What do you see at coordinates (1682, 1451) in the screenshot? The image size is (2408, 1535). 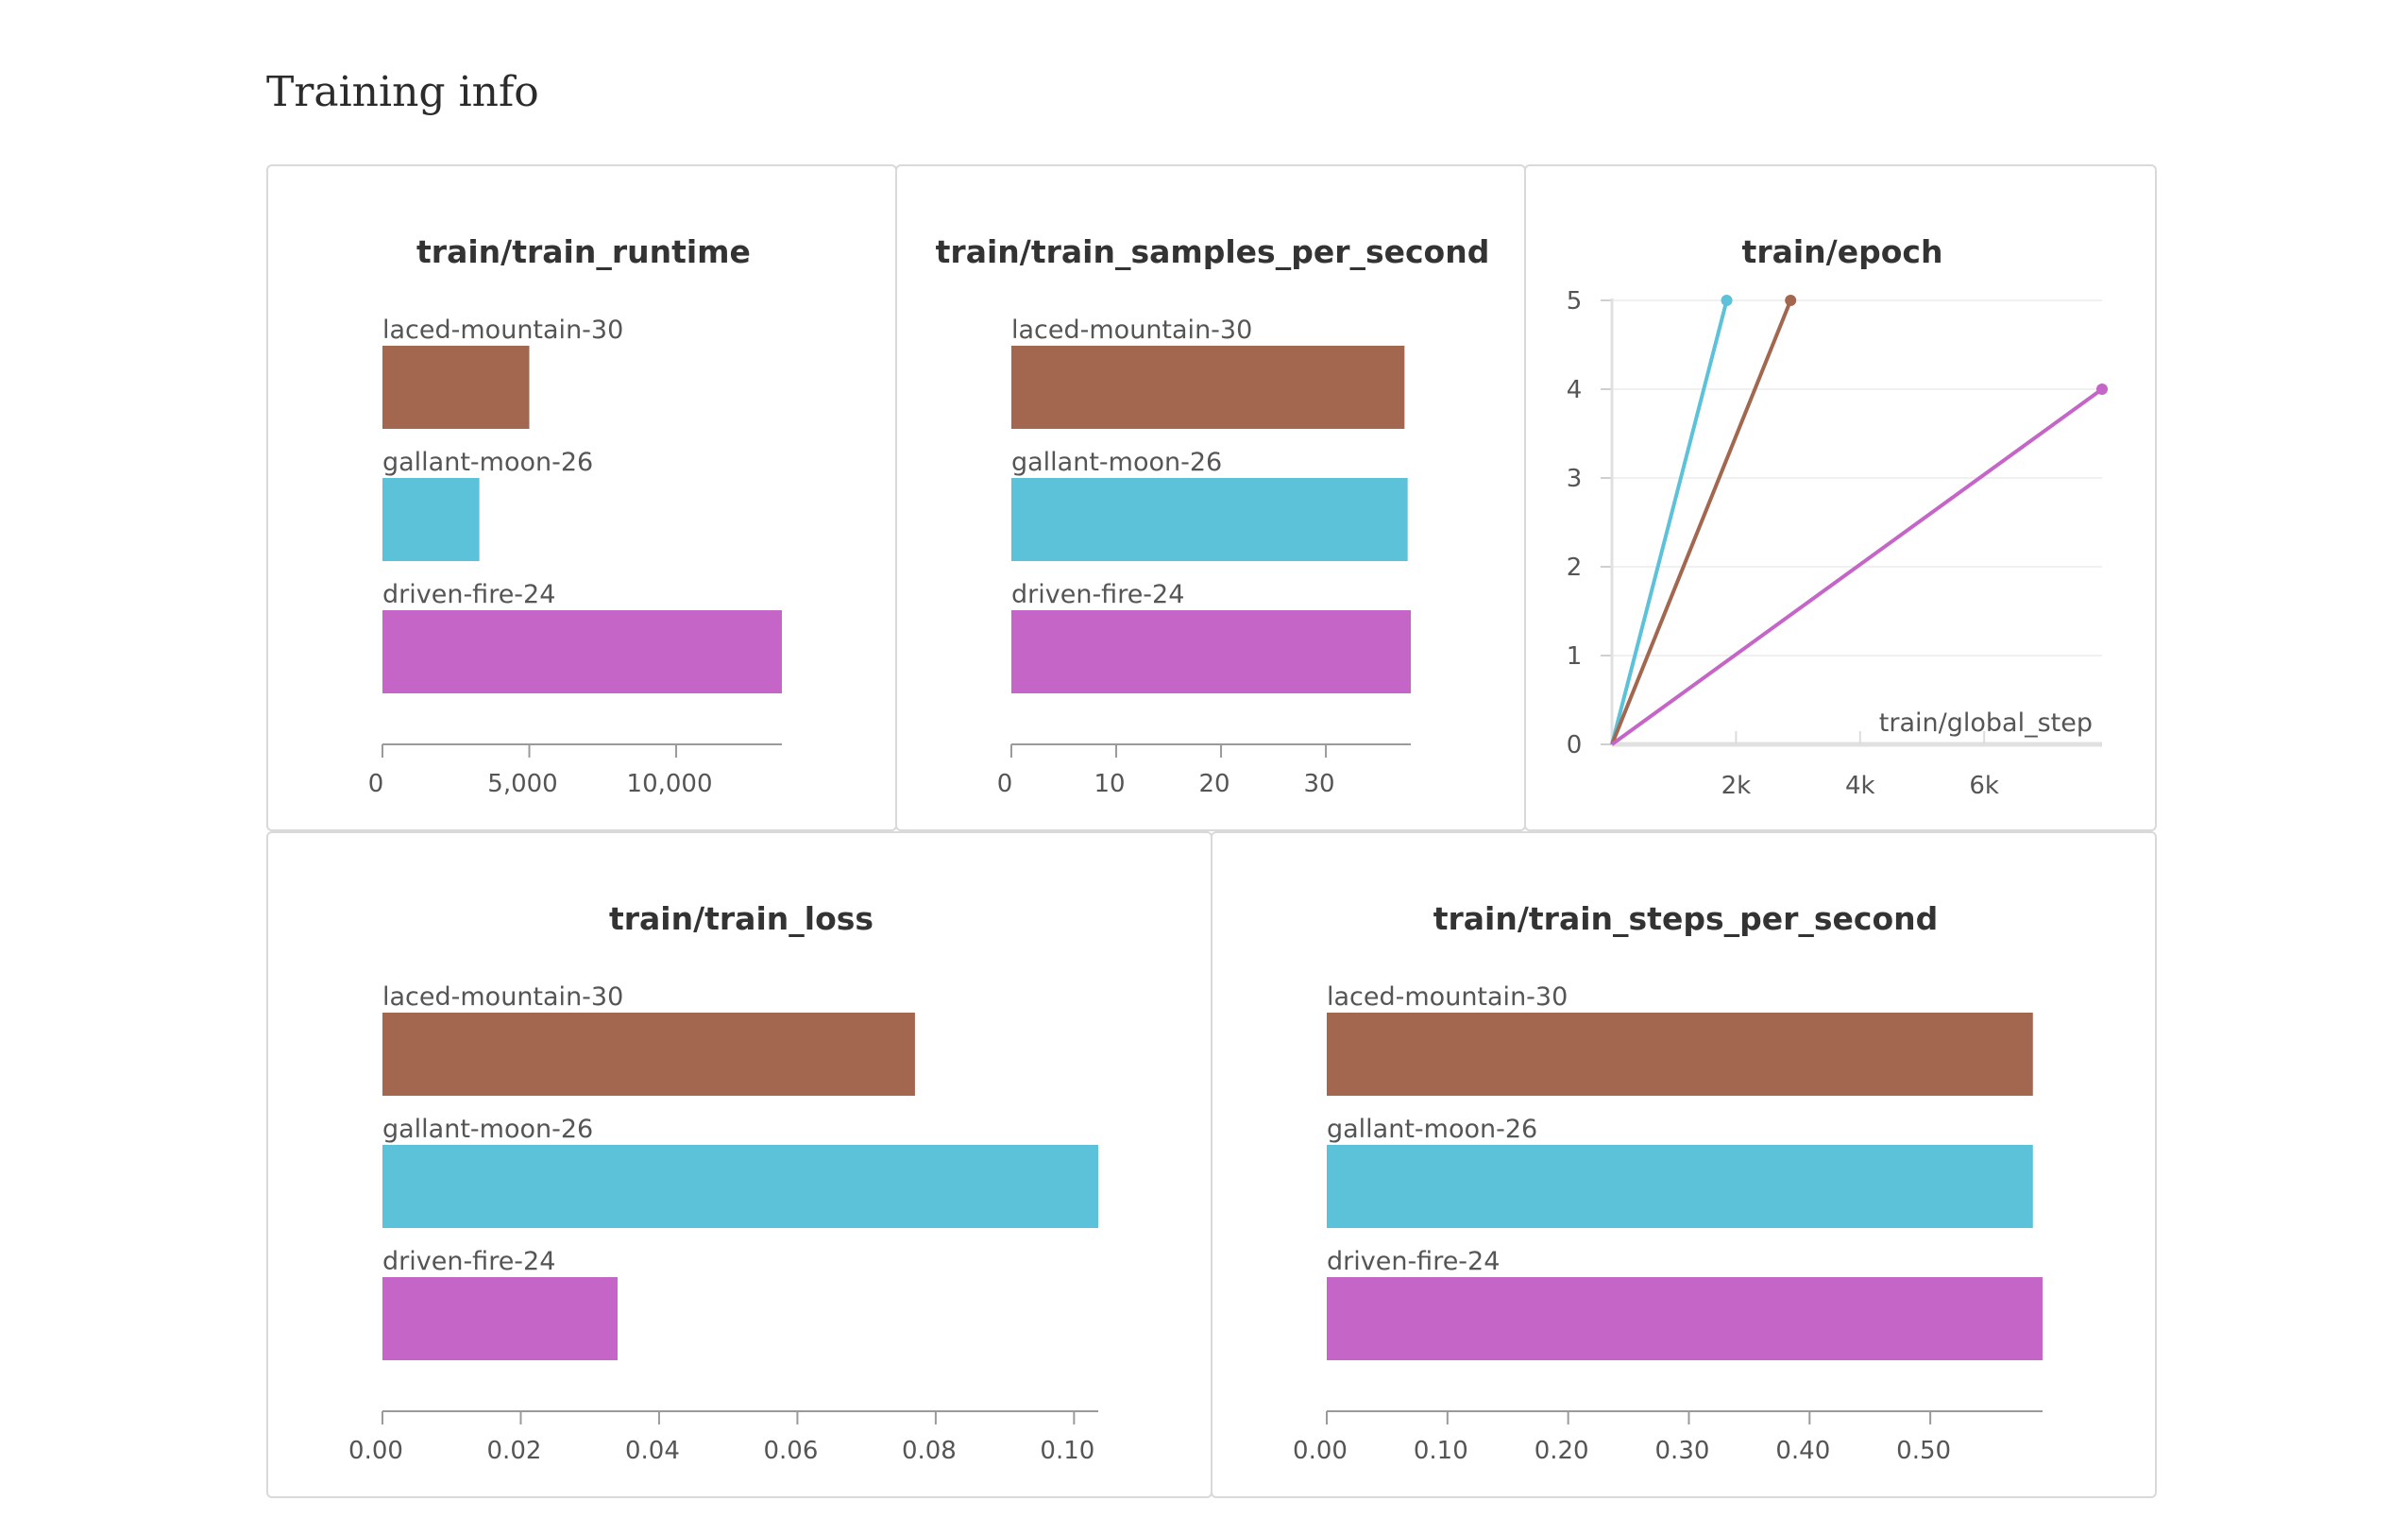 I see `x-tick-label: 0.30` at bounding box center [1682, 1451].